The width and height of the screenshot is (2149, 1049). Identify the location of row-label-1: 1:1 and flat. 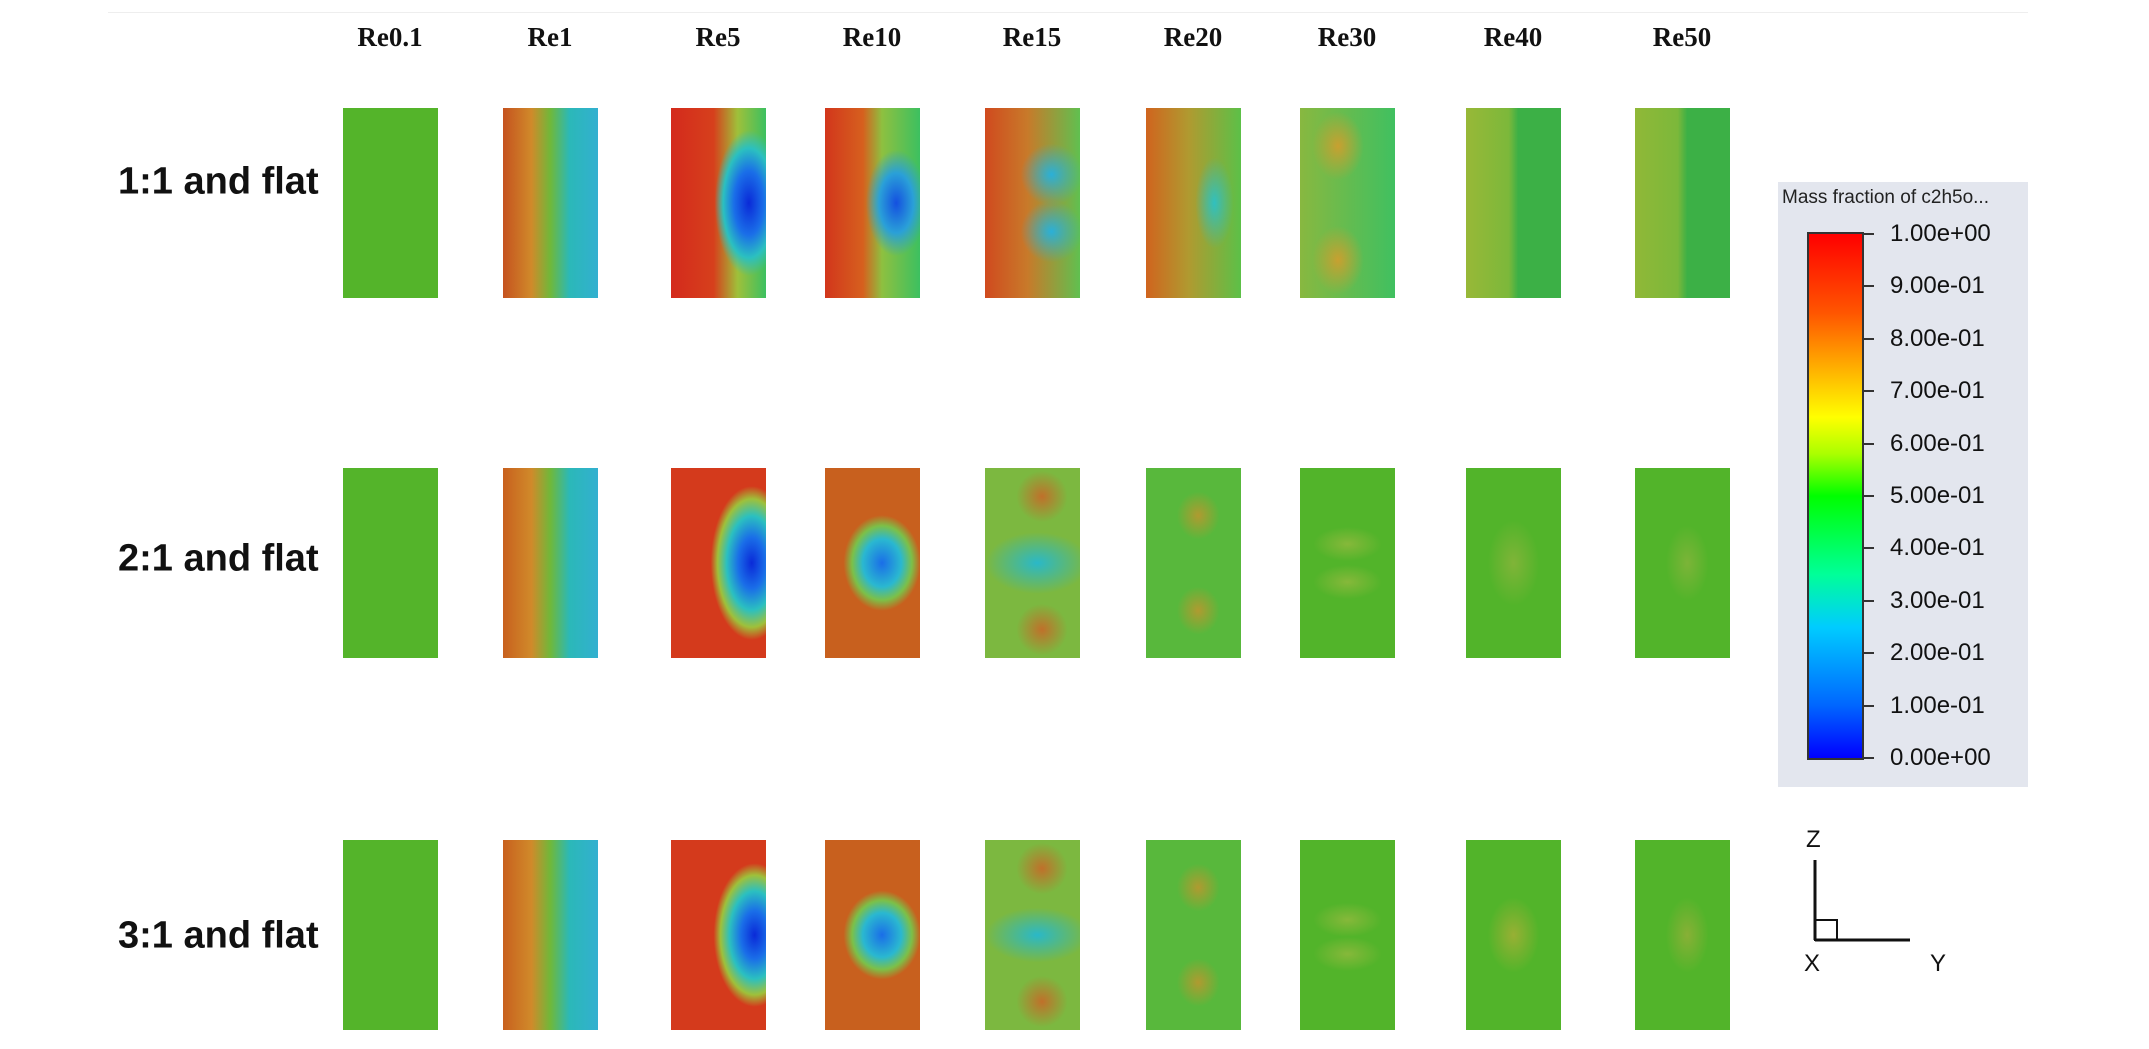
(218, 181).